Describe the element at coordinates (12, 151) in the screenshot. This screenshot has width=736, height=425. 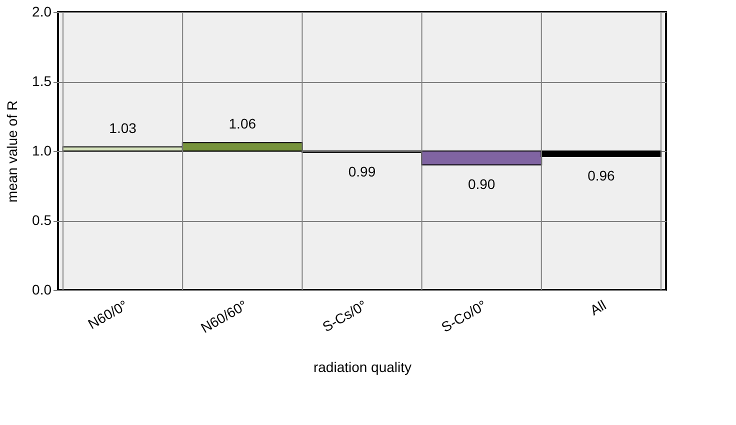
I see `y-axis-title: mean value of R` at that location.